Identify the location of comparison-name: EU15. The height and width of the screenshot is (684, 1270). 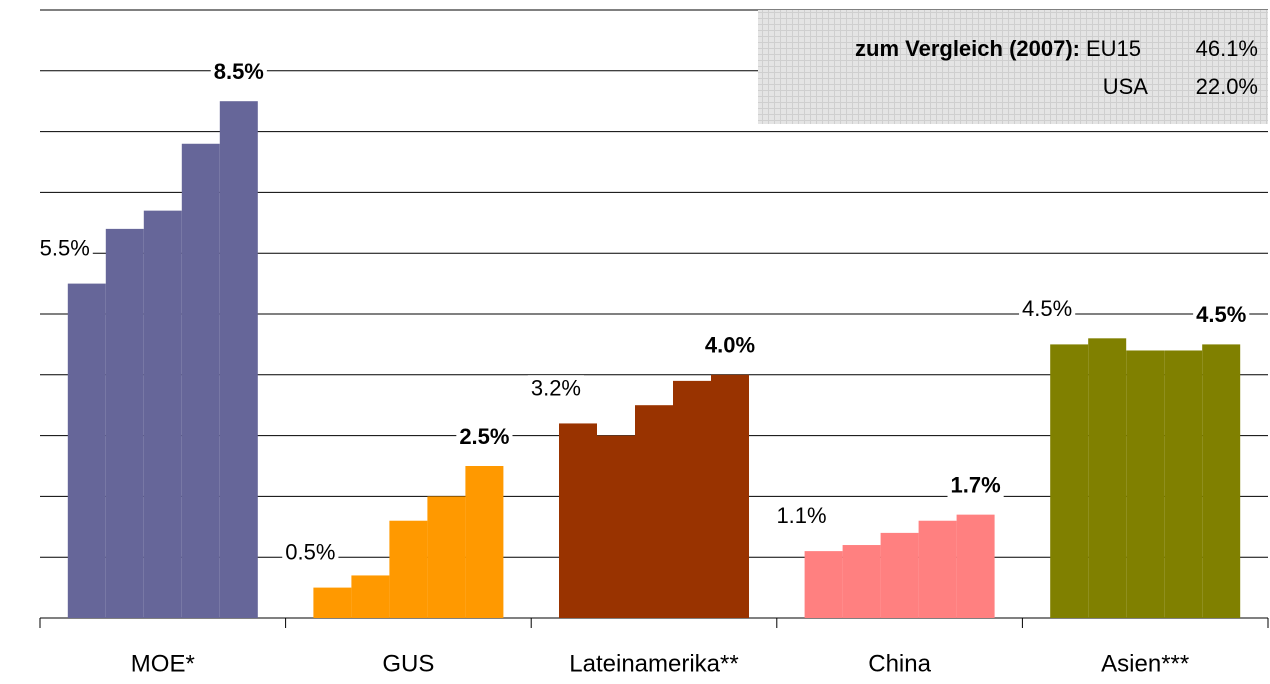
(1113, 48).